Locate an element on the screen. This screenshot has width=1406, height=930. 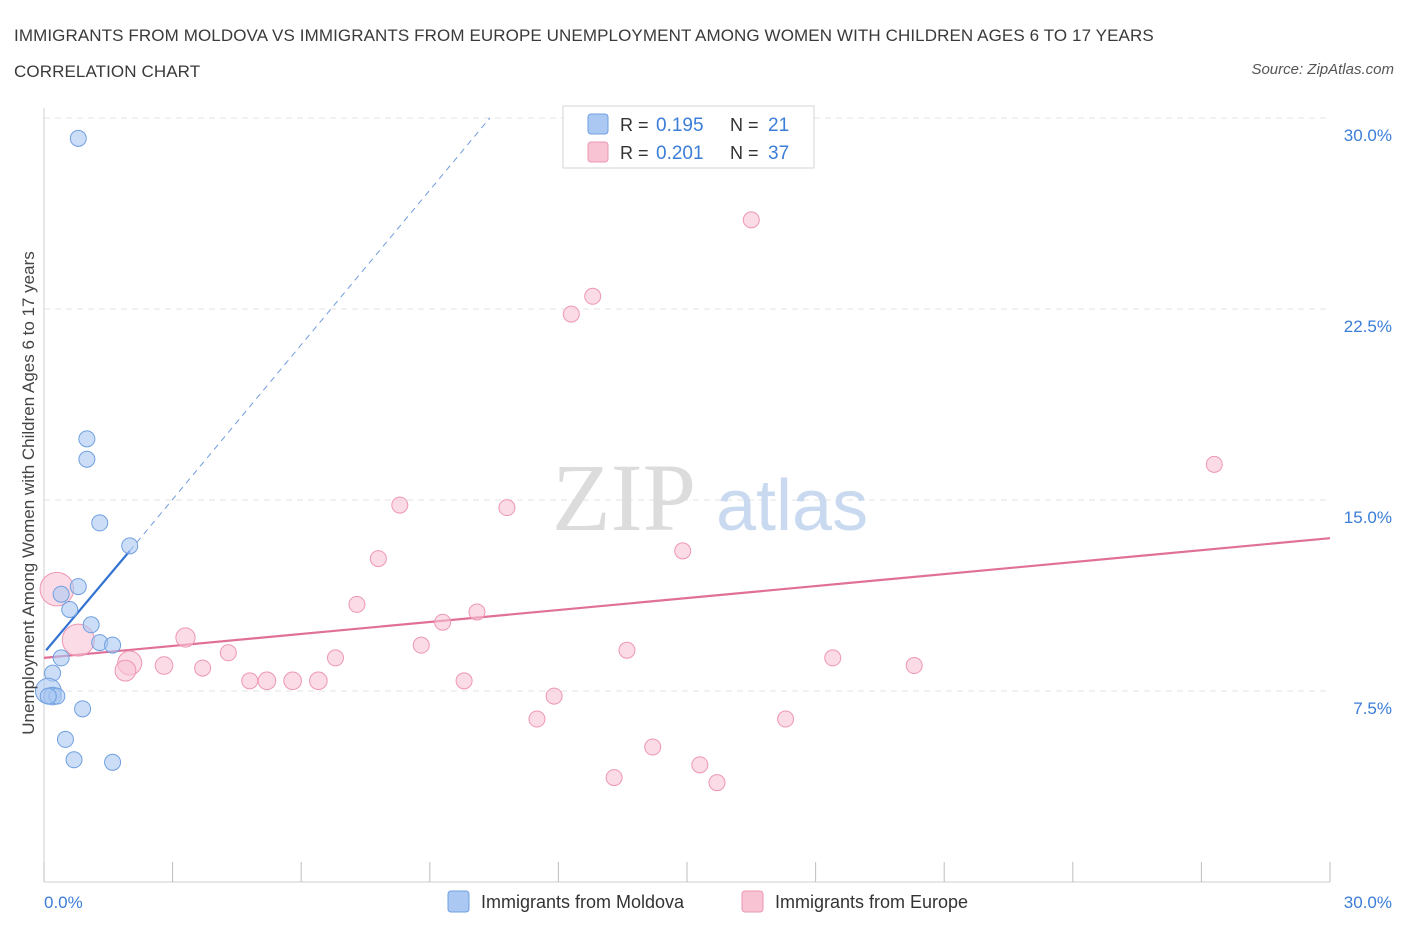
legend-r-label-moldova: R = is located at coordinates (634, 125).